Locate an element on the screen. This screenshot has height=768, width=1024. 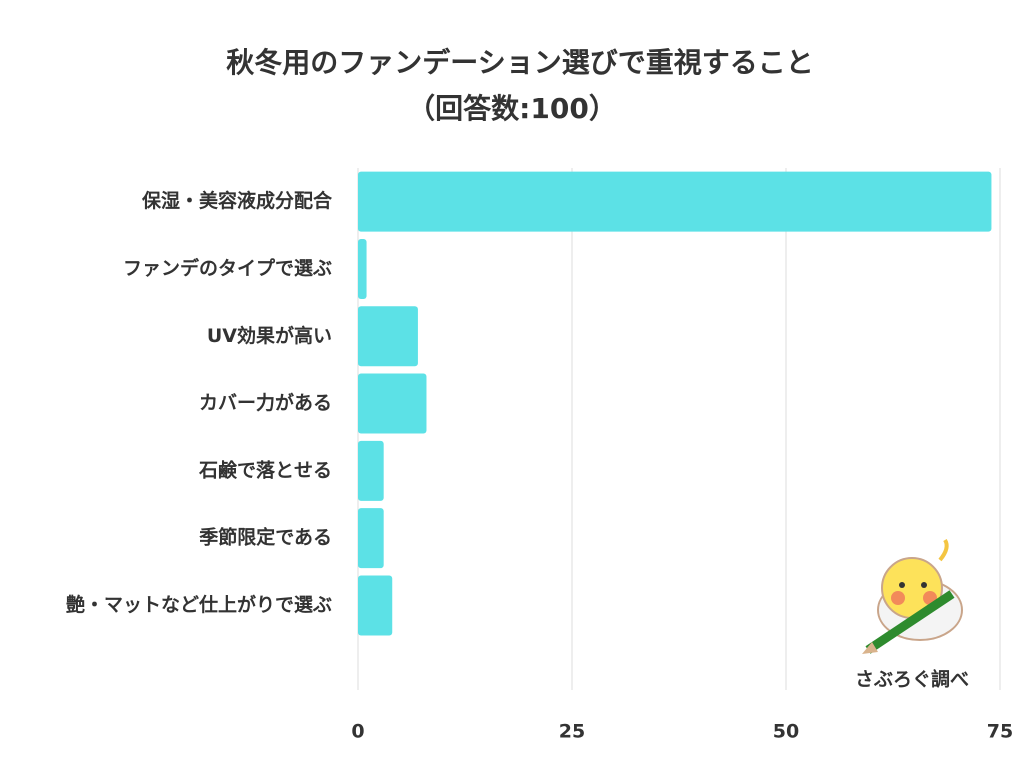
chart-subtitle: （回答数:100） is located at coordinates (512, 108).